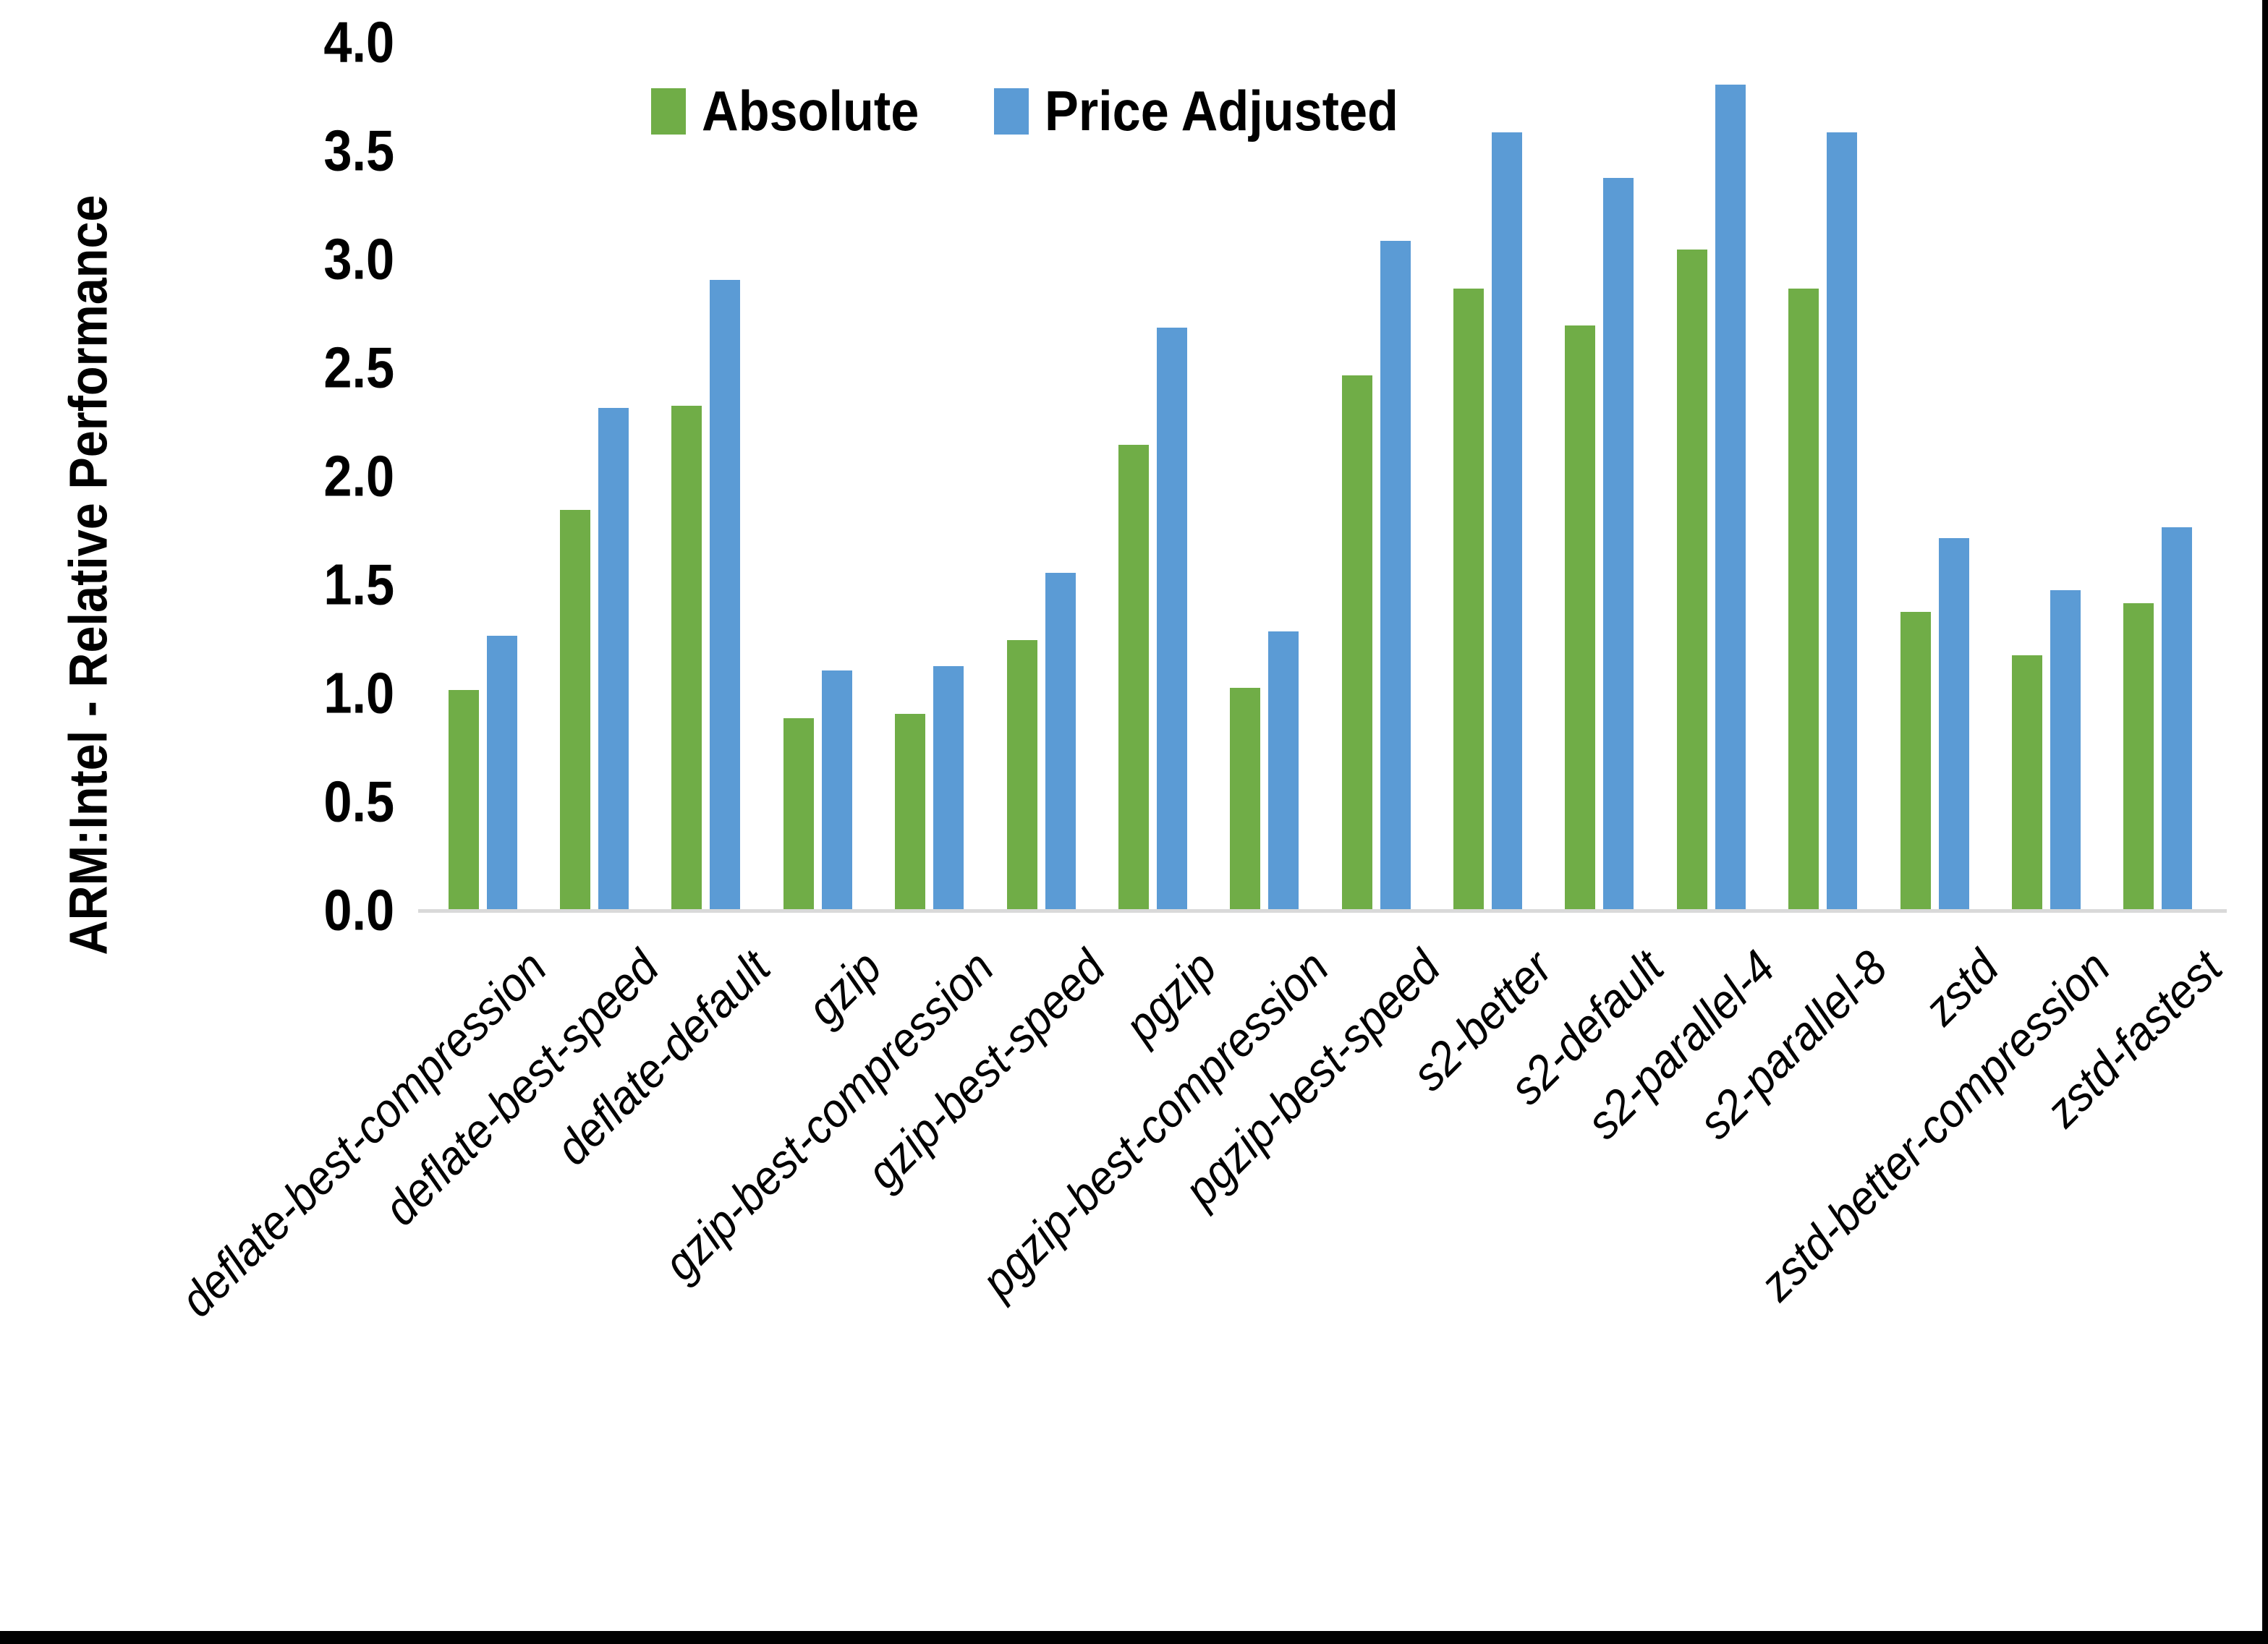  What do you see at coordinates (197, 150) in the screenshot?
I see `y-tick-label: 3.5` at bounding box center [197, 150].